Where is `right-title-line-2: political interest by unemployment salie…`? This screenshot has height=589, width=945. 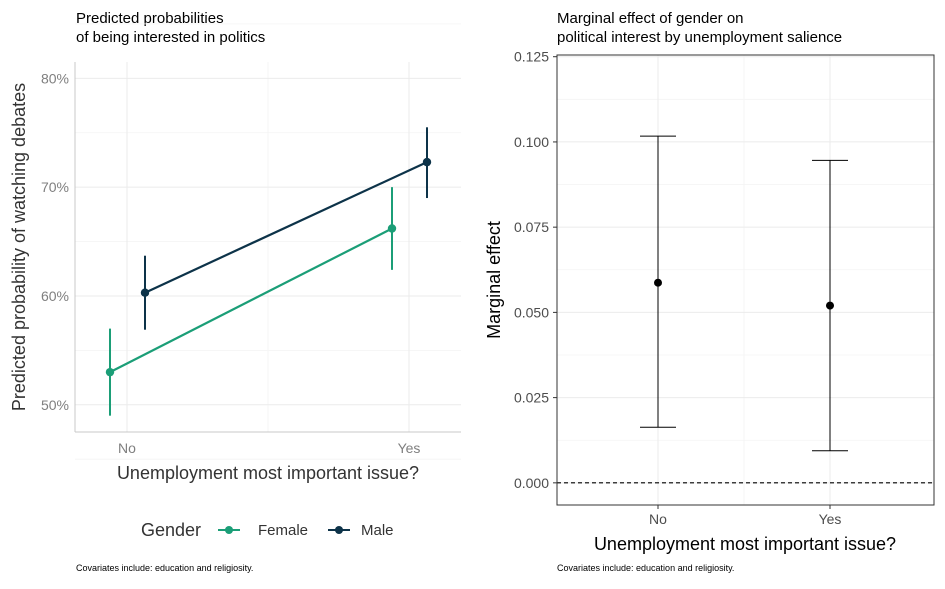 right-title-line-2: political interest by unemployment salie… is located at coordinates (699, 37).